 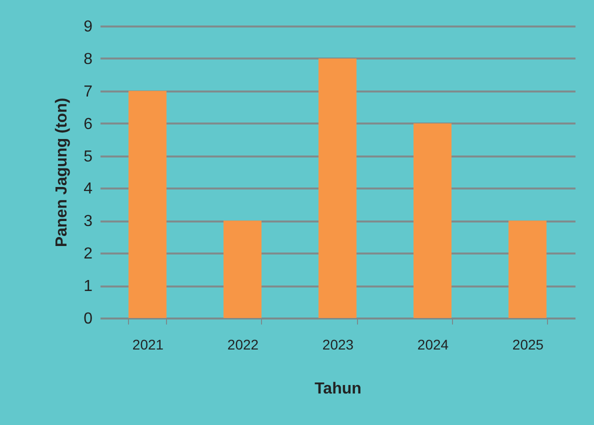 What do you see at coordinates (88, 254) in the screenshot?
I see `y-tick-label: 2` at bounding box center [88, 254].